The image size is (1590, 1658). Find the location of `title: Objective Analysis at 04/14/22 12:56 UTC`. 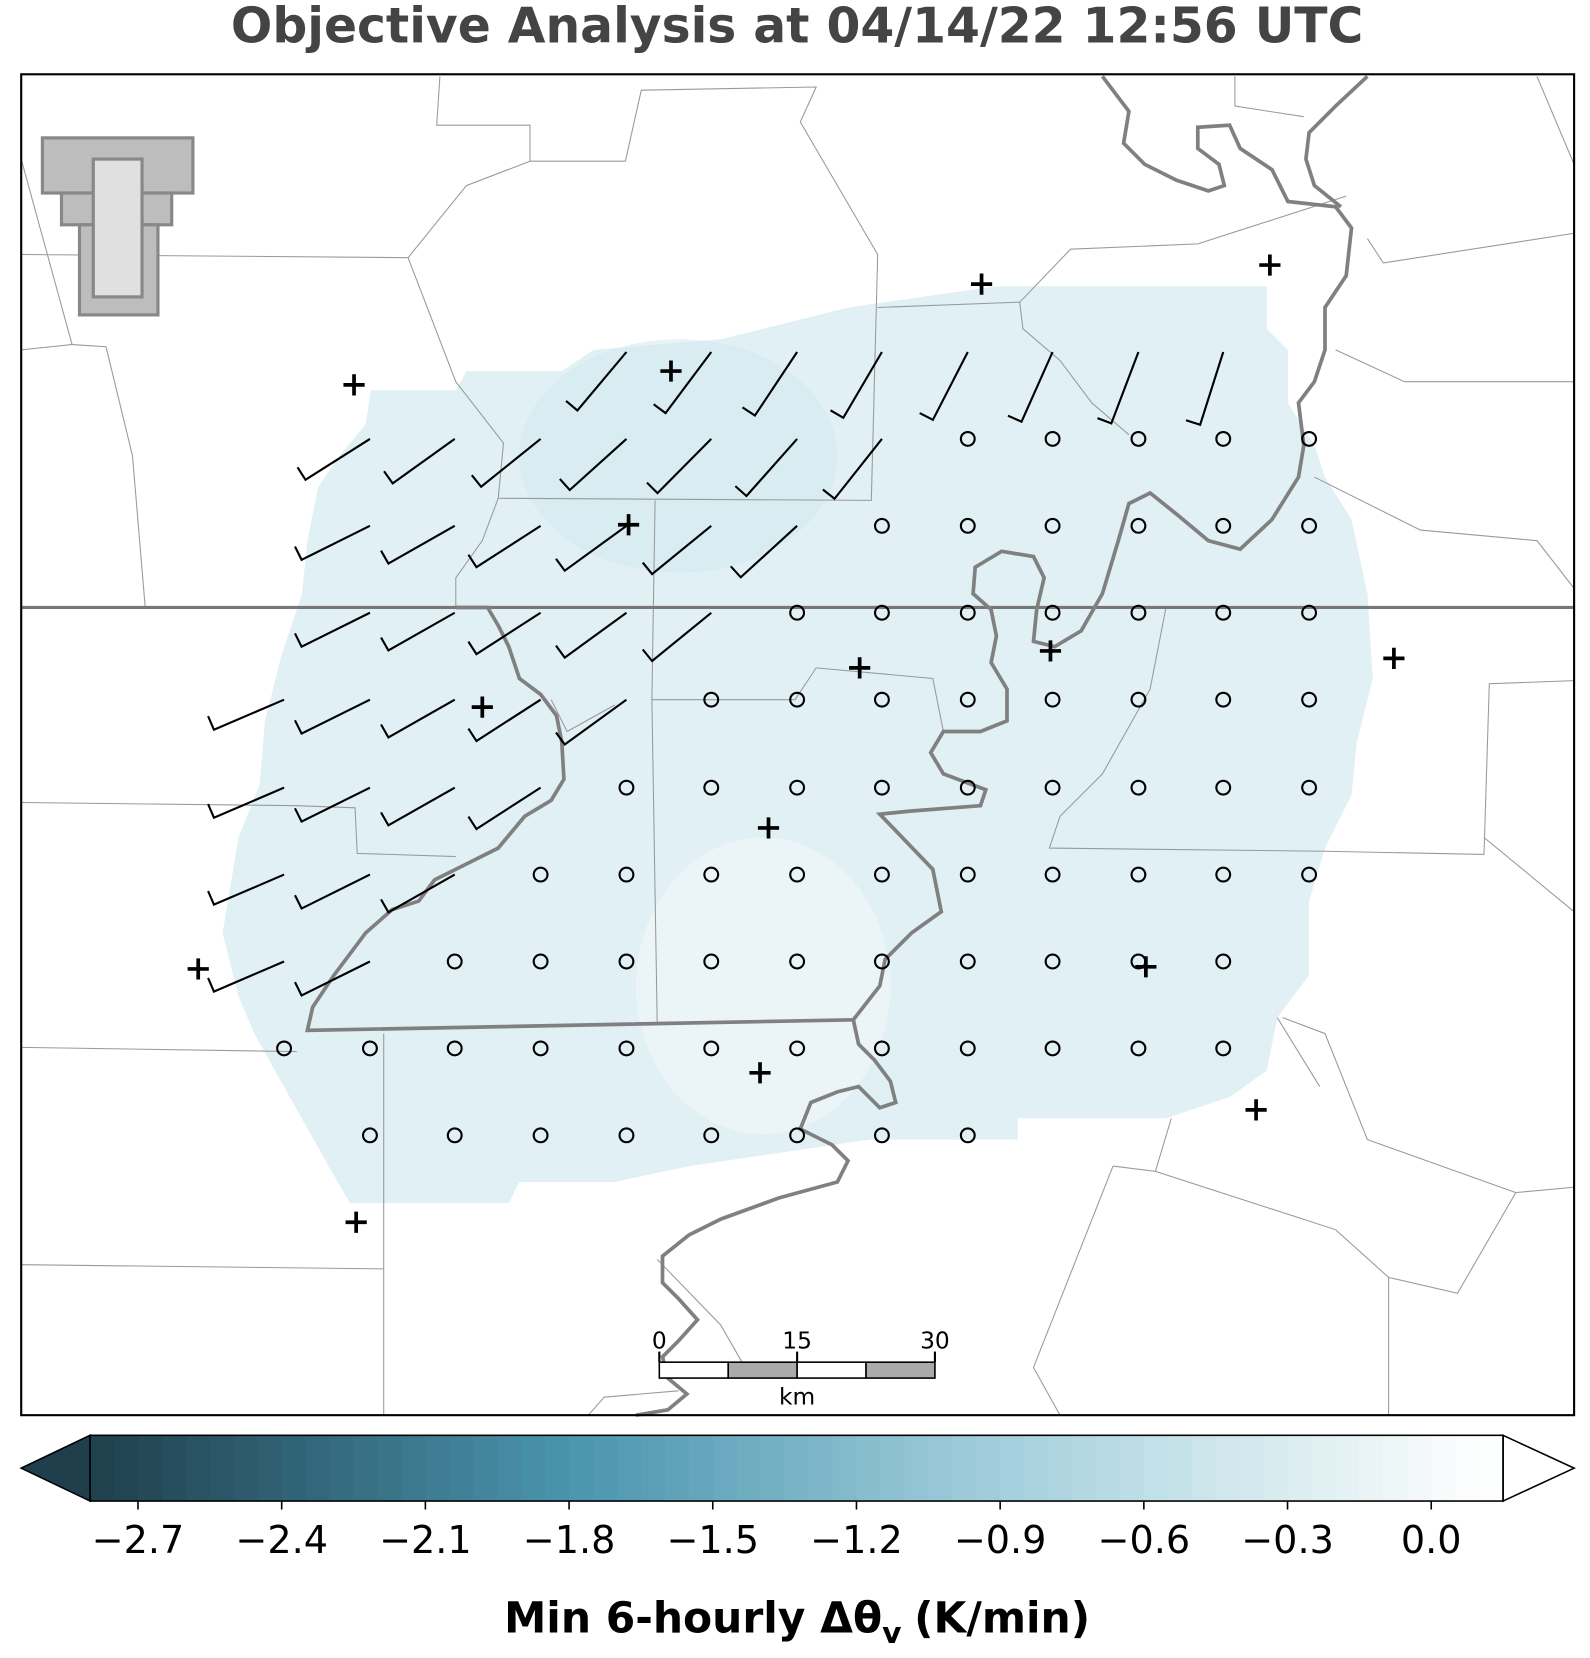

title: Objective Analysis at 04/14/22 12:56 UTC is located at coordinates (797, 27).